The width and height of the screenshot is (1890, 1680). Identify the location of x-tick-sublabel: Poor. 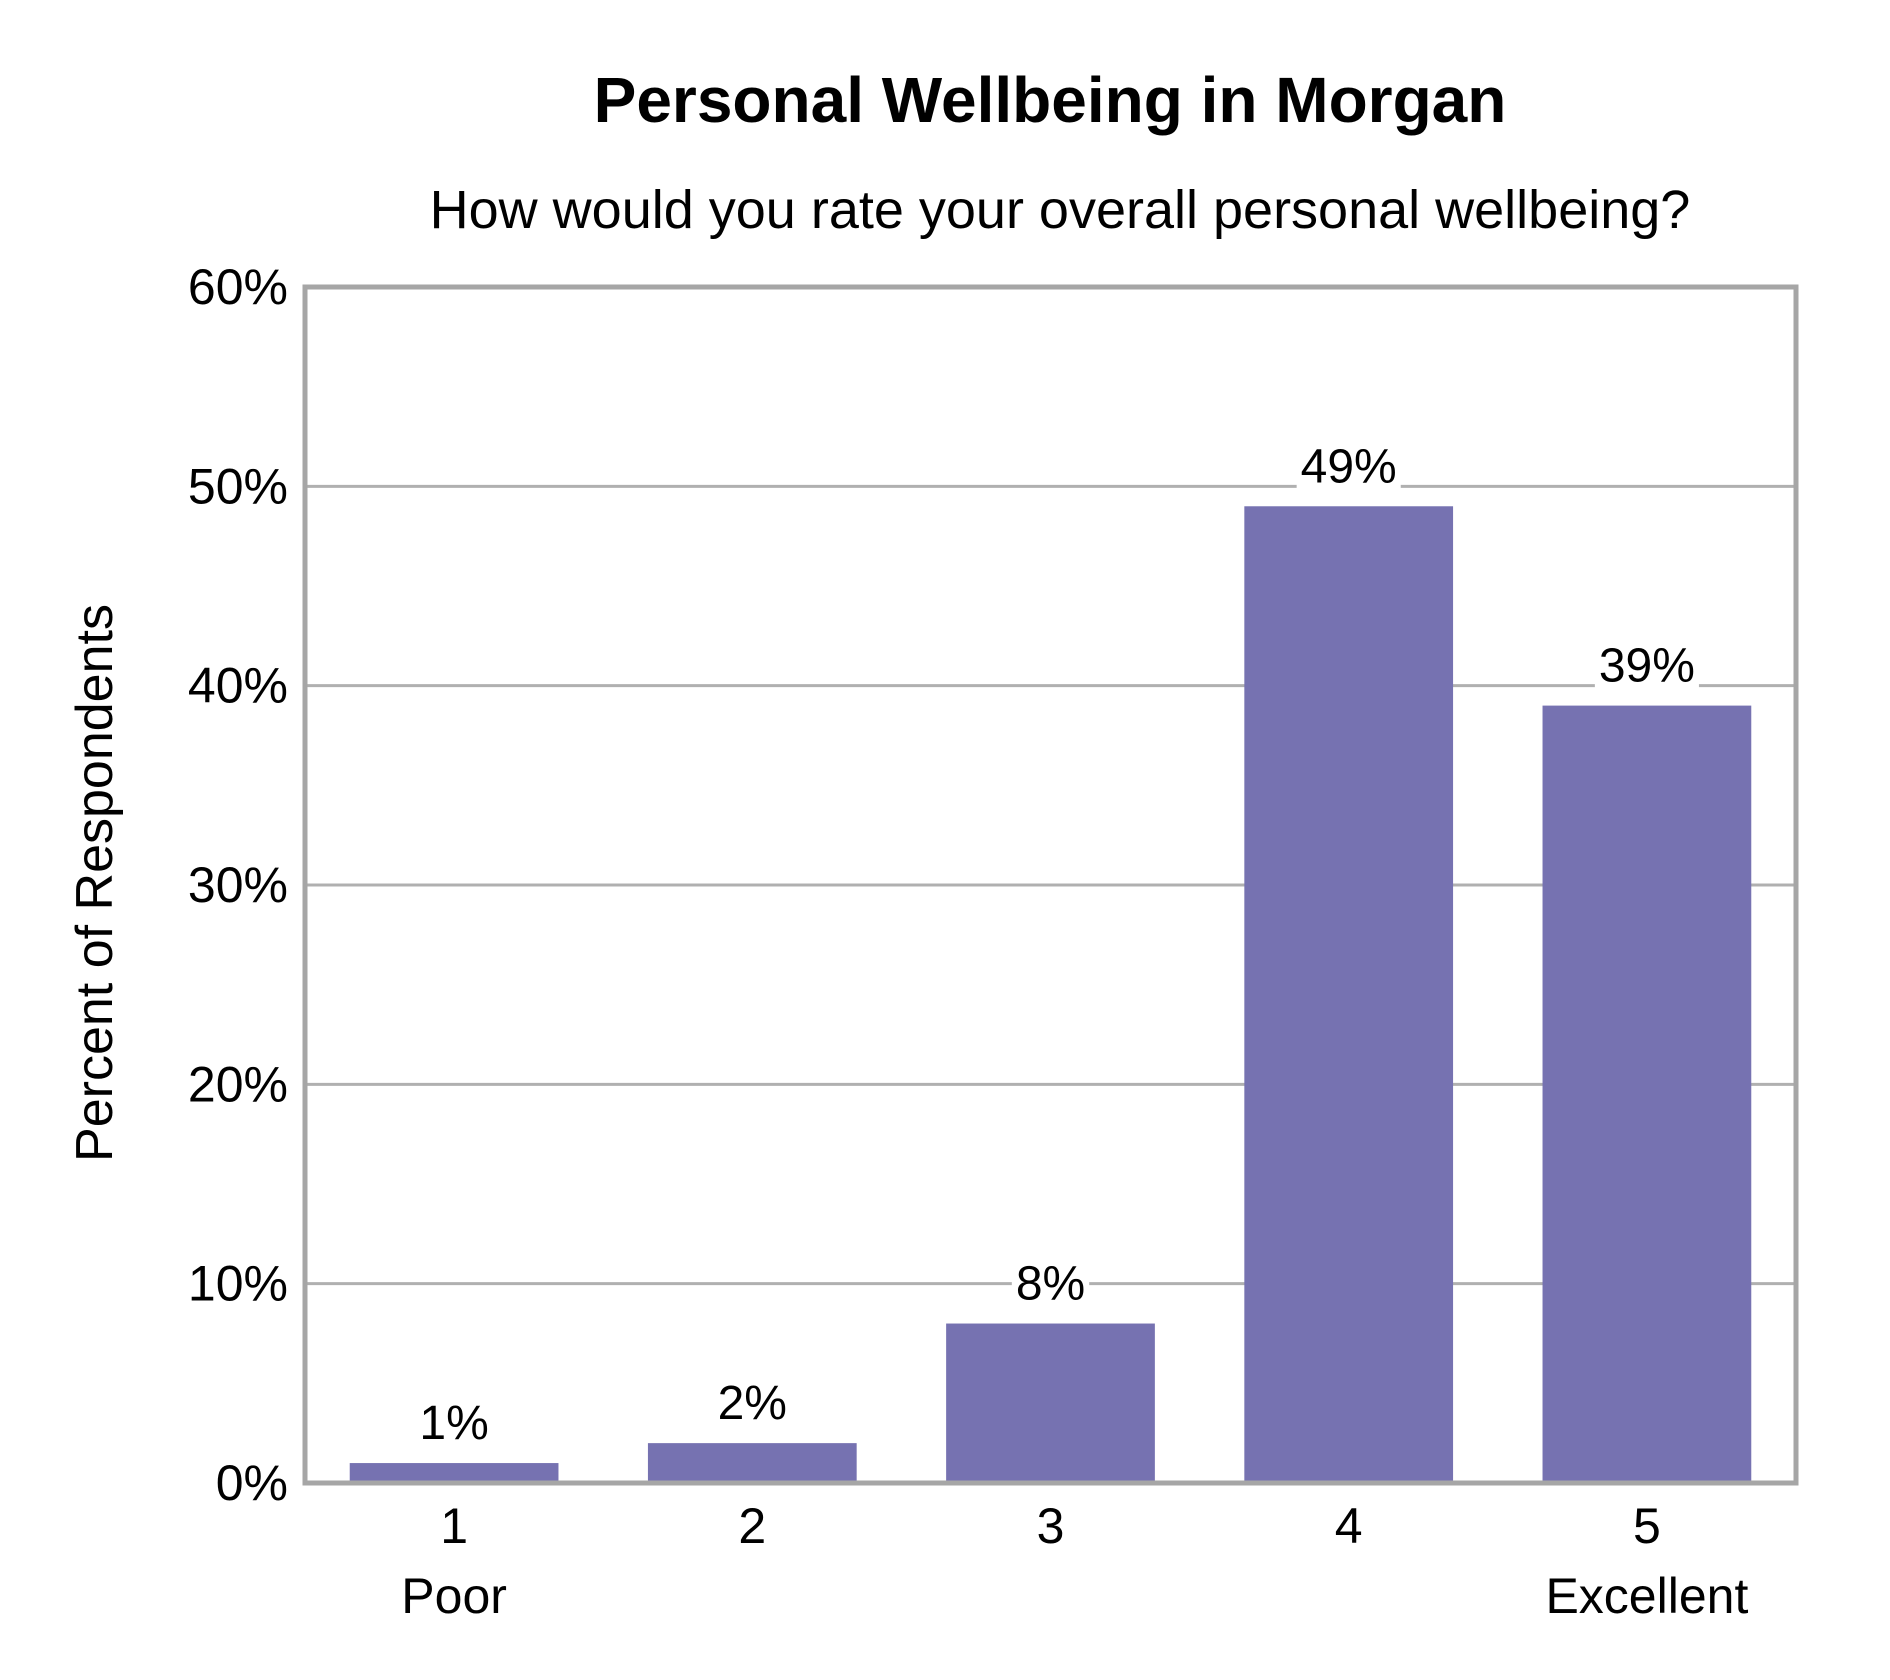
(454, 1596).